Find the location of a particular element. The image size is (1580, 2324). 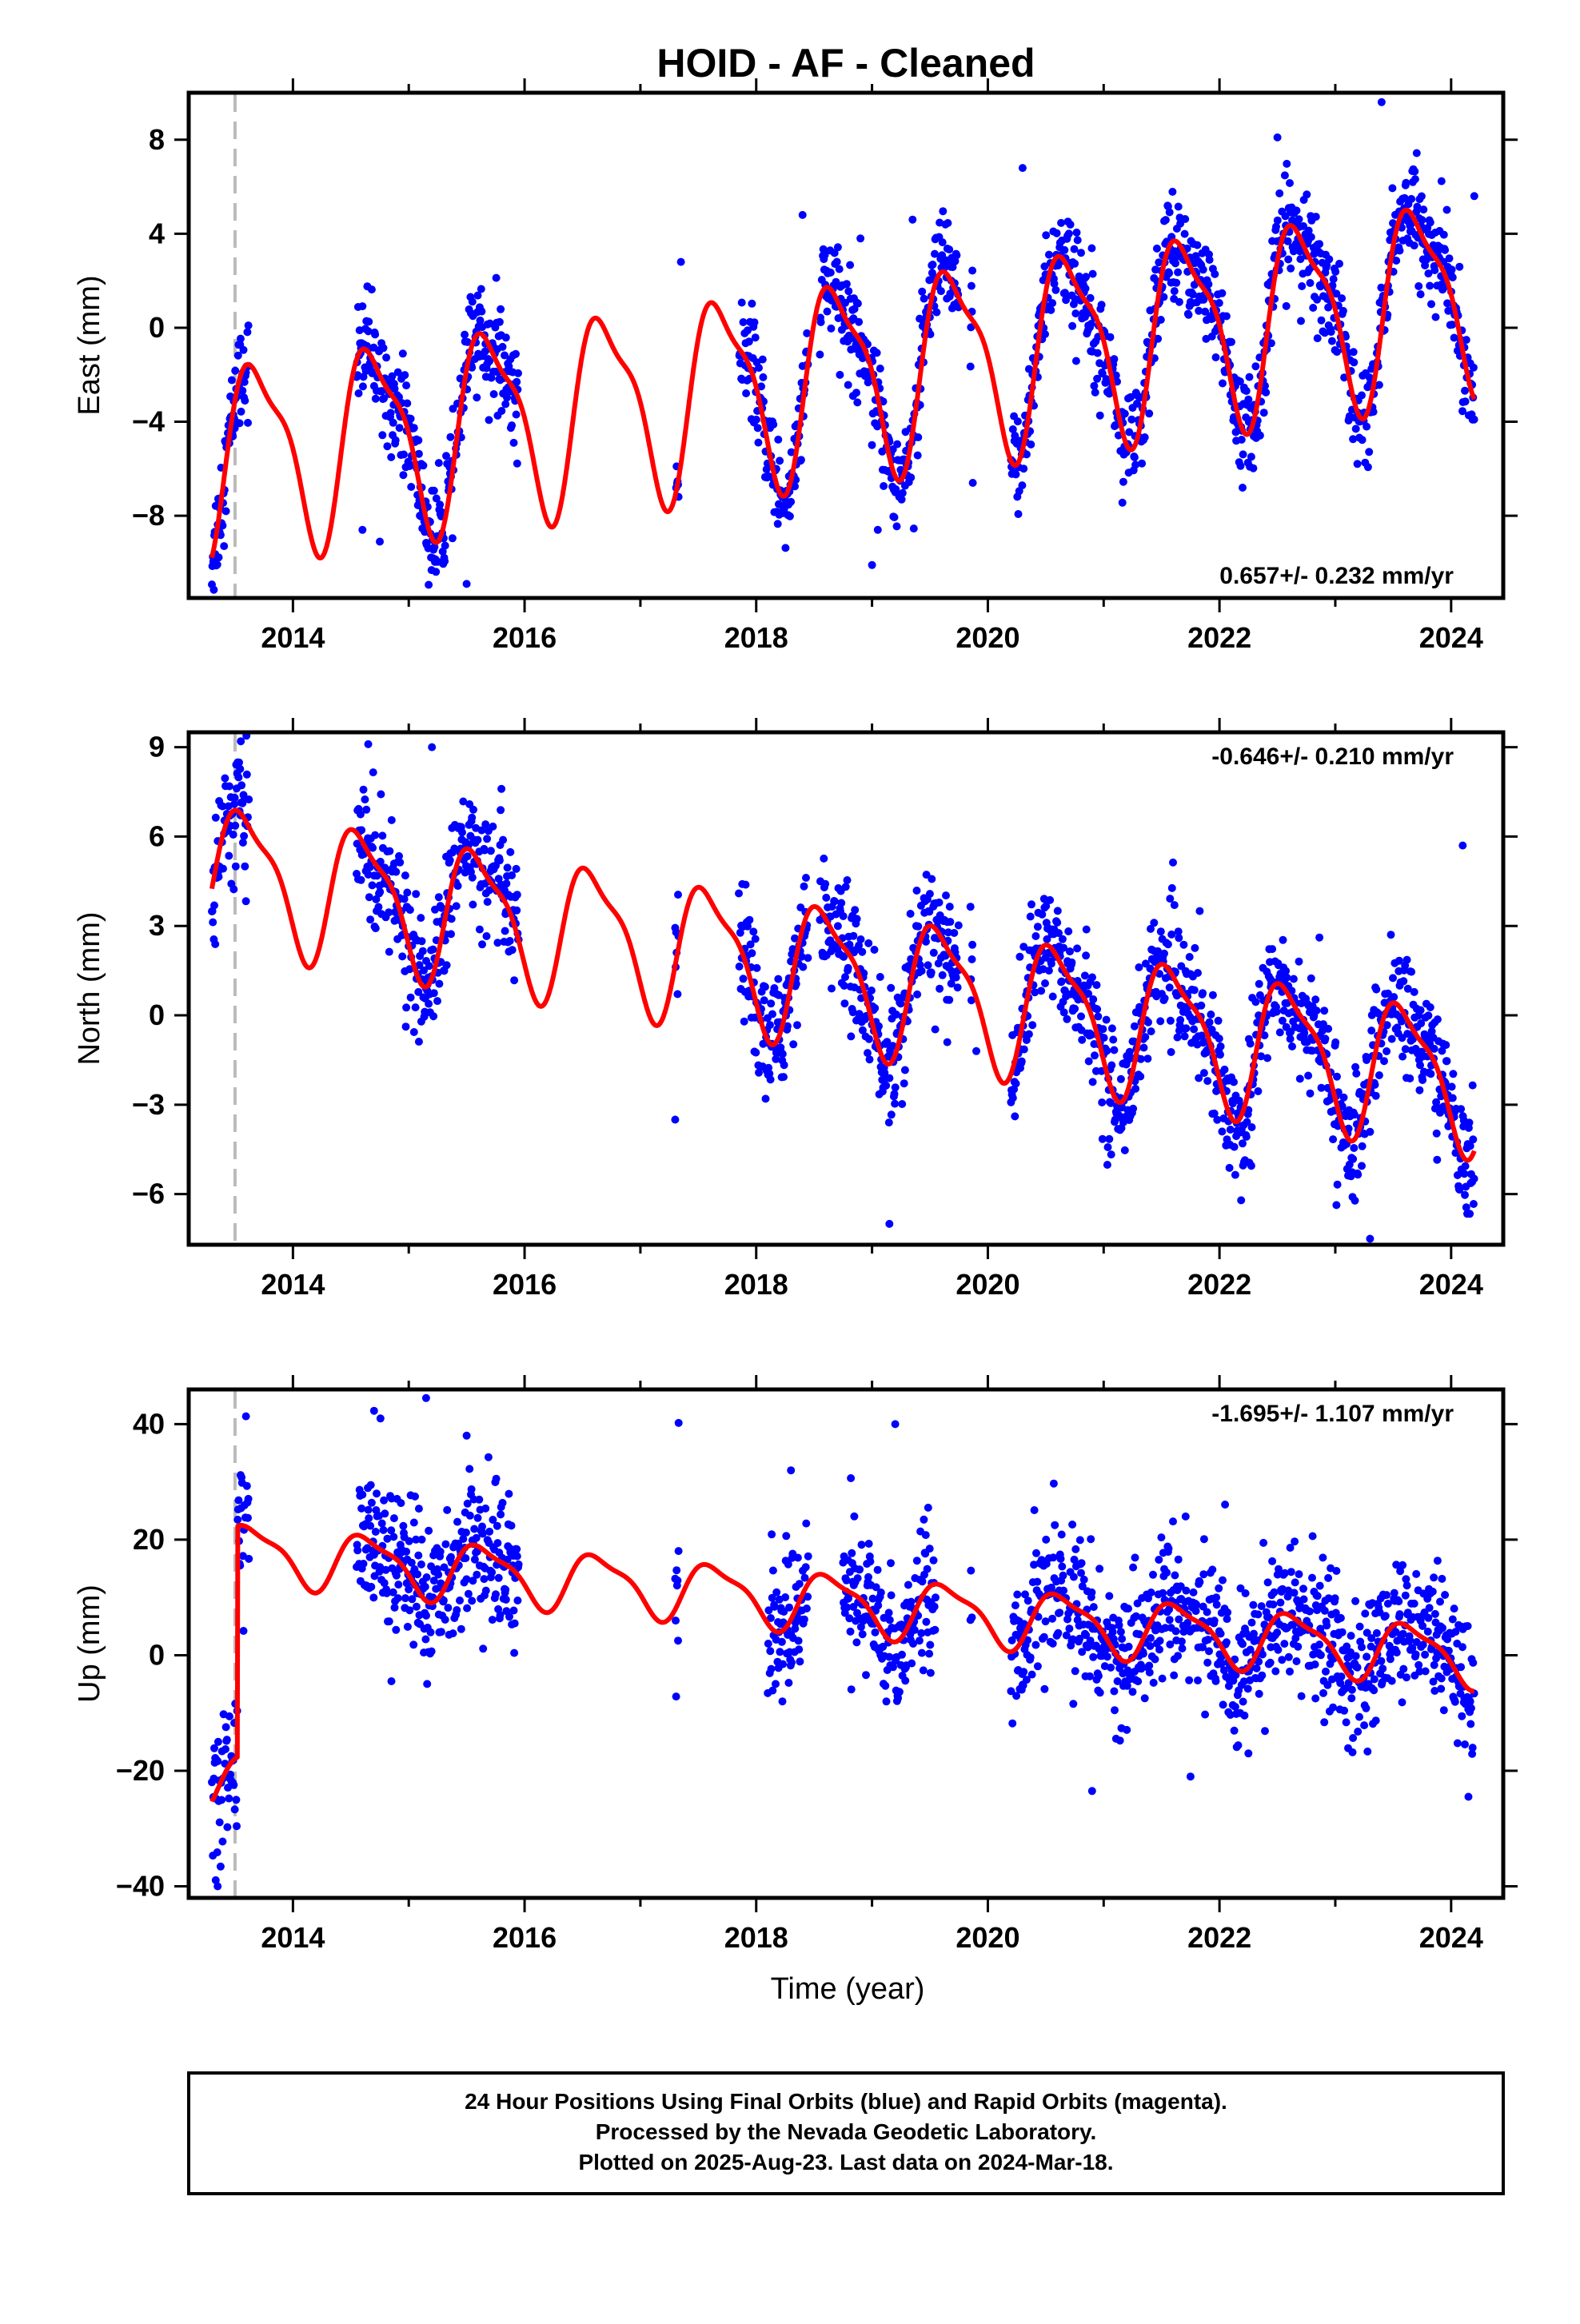

north-model-curve is located at coordinates (843, 985).